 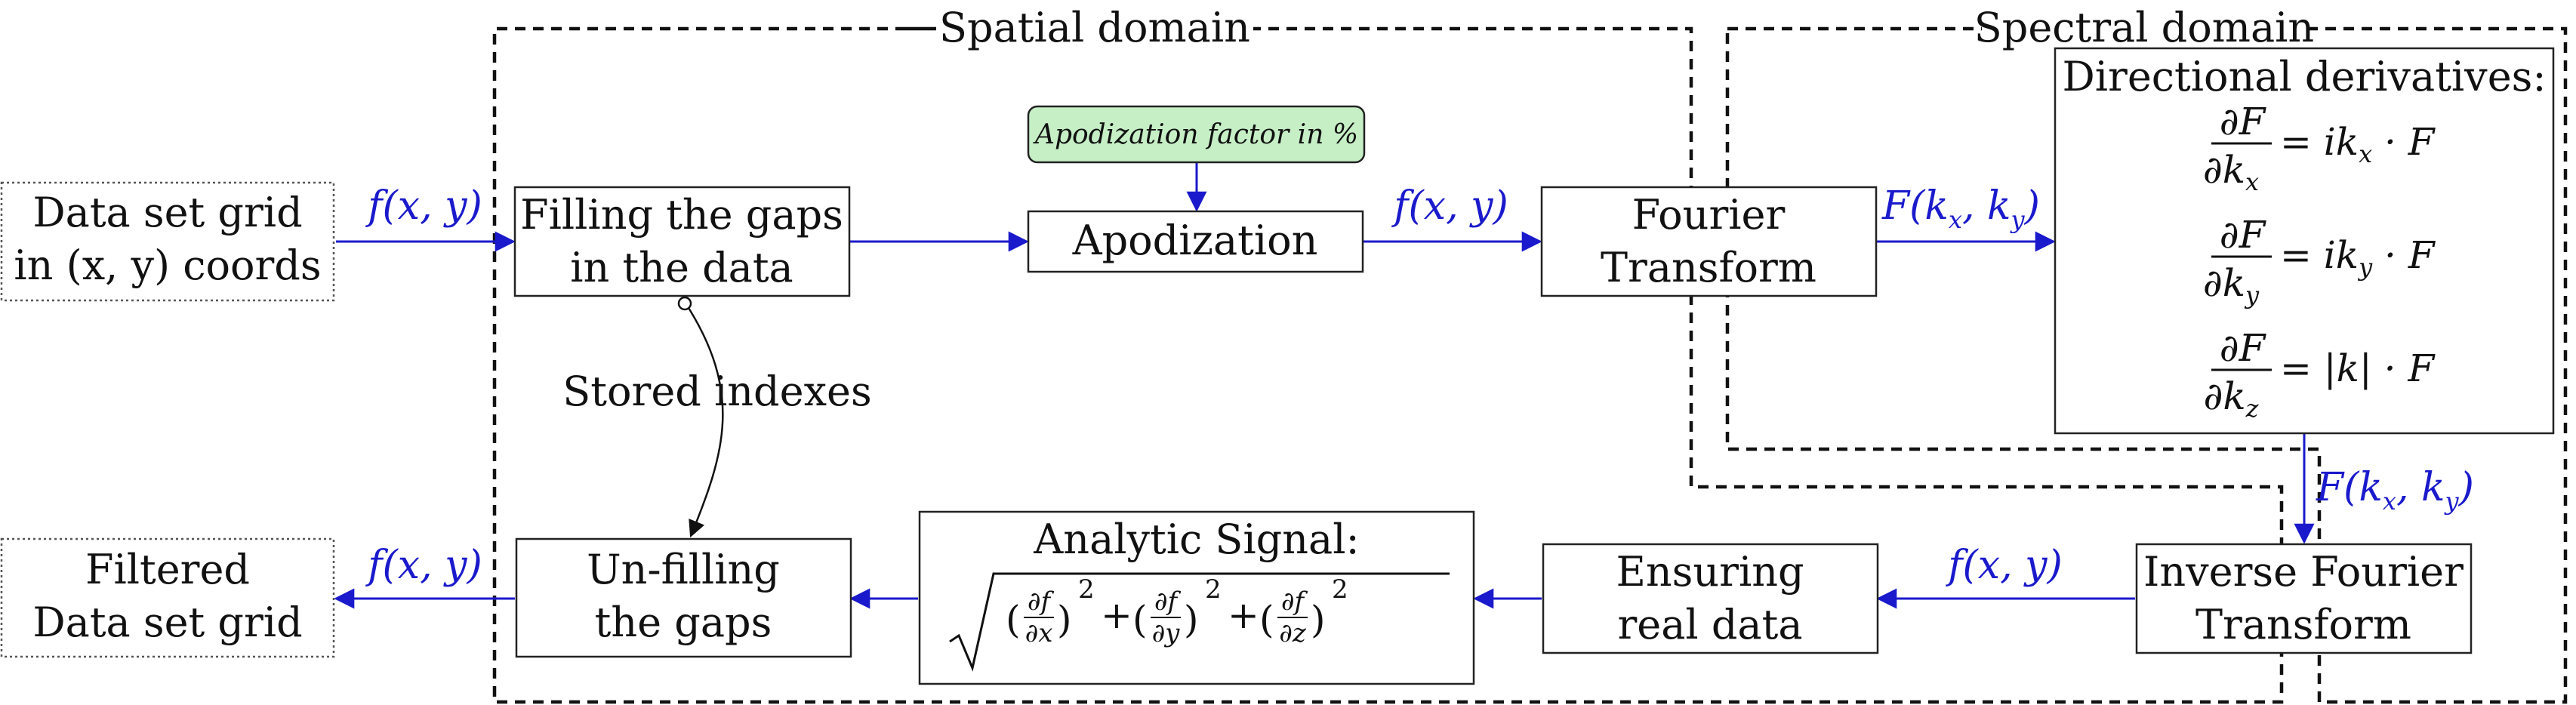 What do you see at coordinates (423, 206) in the screenshot?
I see `edge-label-fxy-1: f(x, y)` at bounding box center [423, 206].